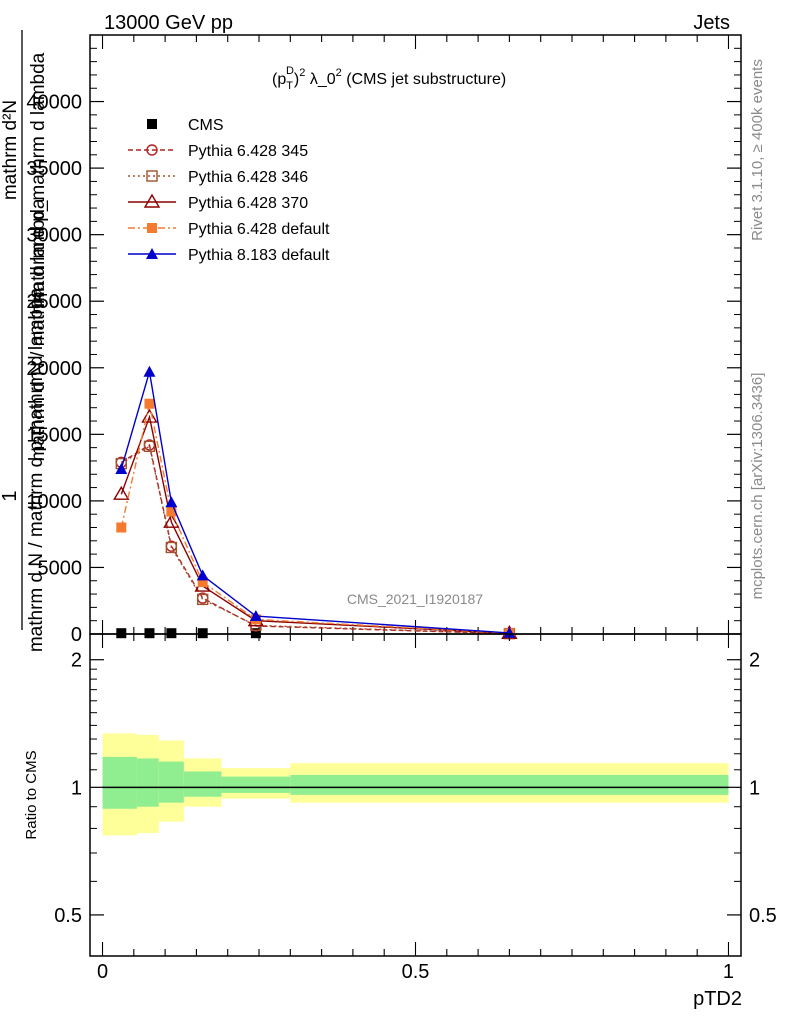 The width and height of the screenshot is (786, 1024). Describe the element at coordinates (763, 916) in the screenshot. I see `ratio-y-tick-label-right: 0.5` at that location.